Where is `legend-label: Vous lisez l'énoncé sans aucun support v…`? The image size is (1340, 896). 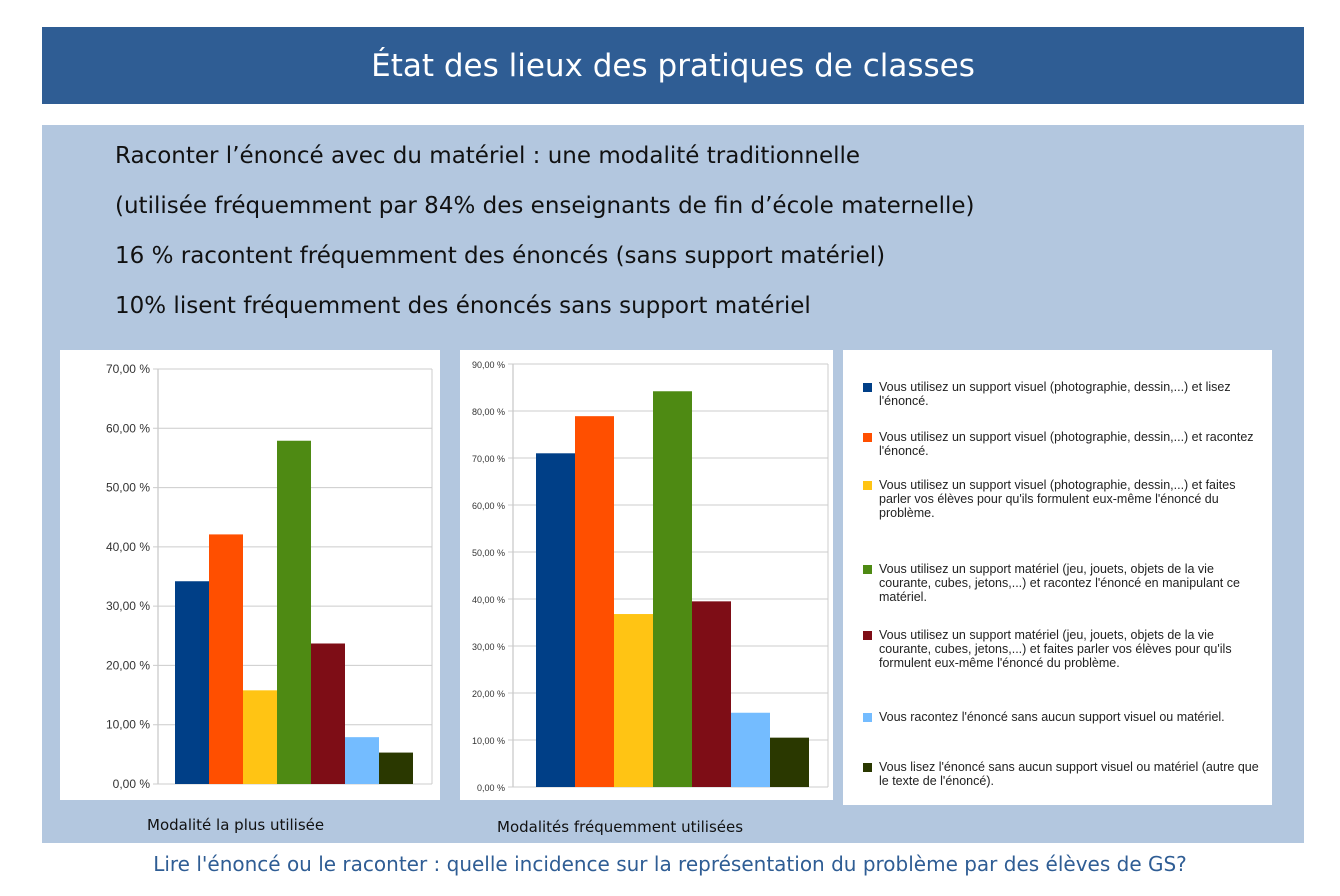
legend-label: Vous lisez l'énoncé sans aucun support v… is located at coordinates (1069, 774).